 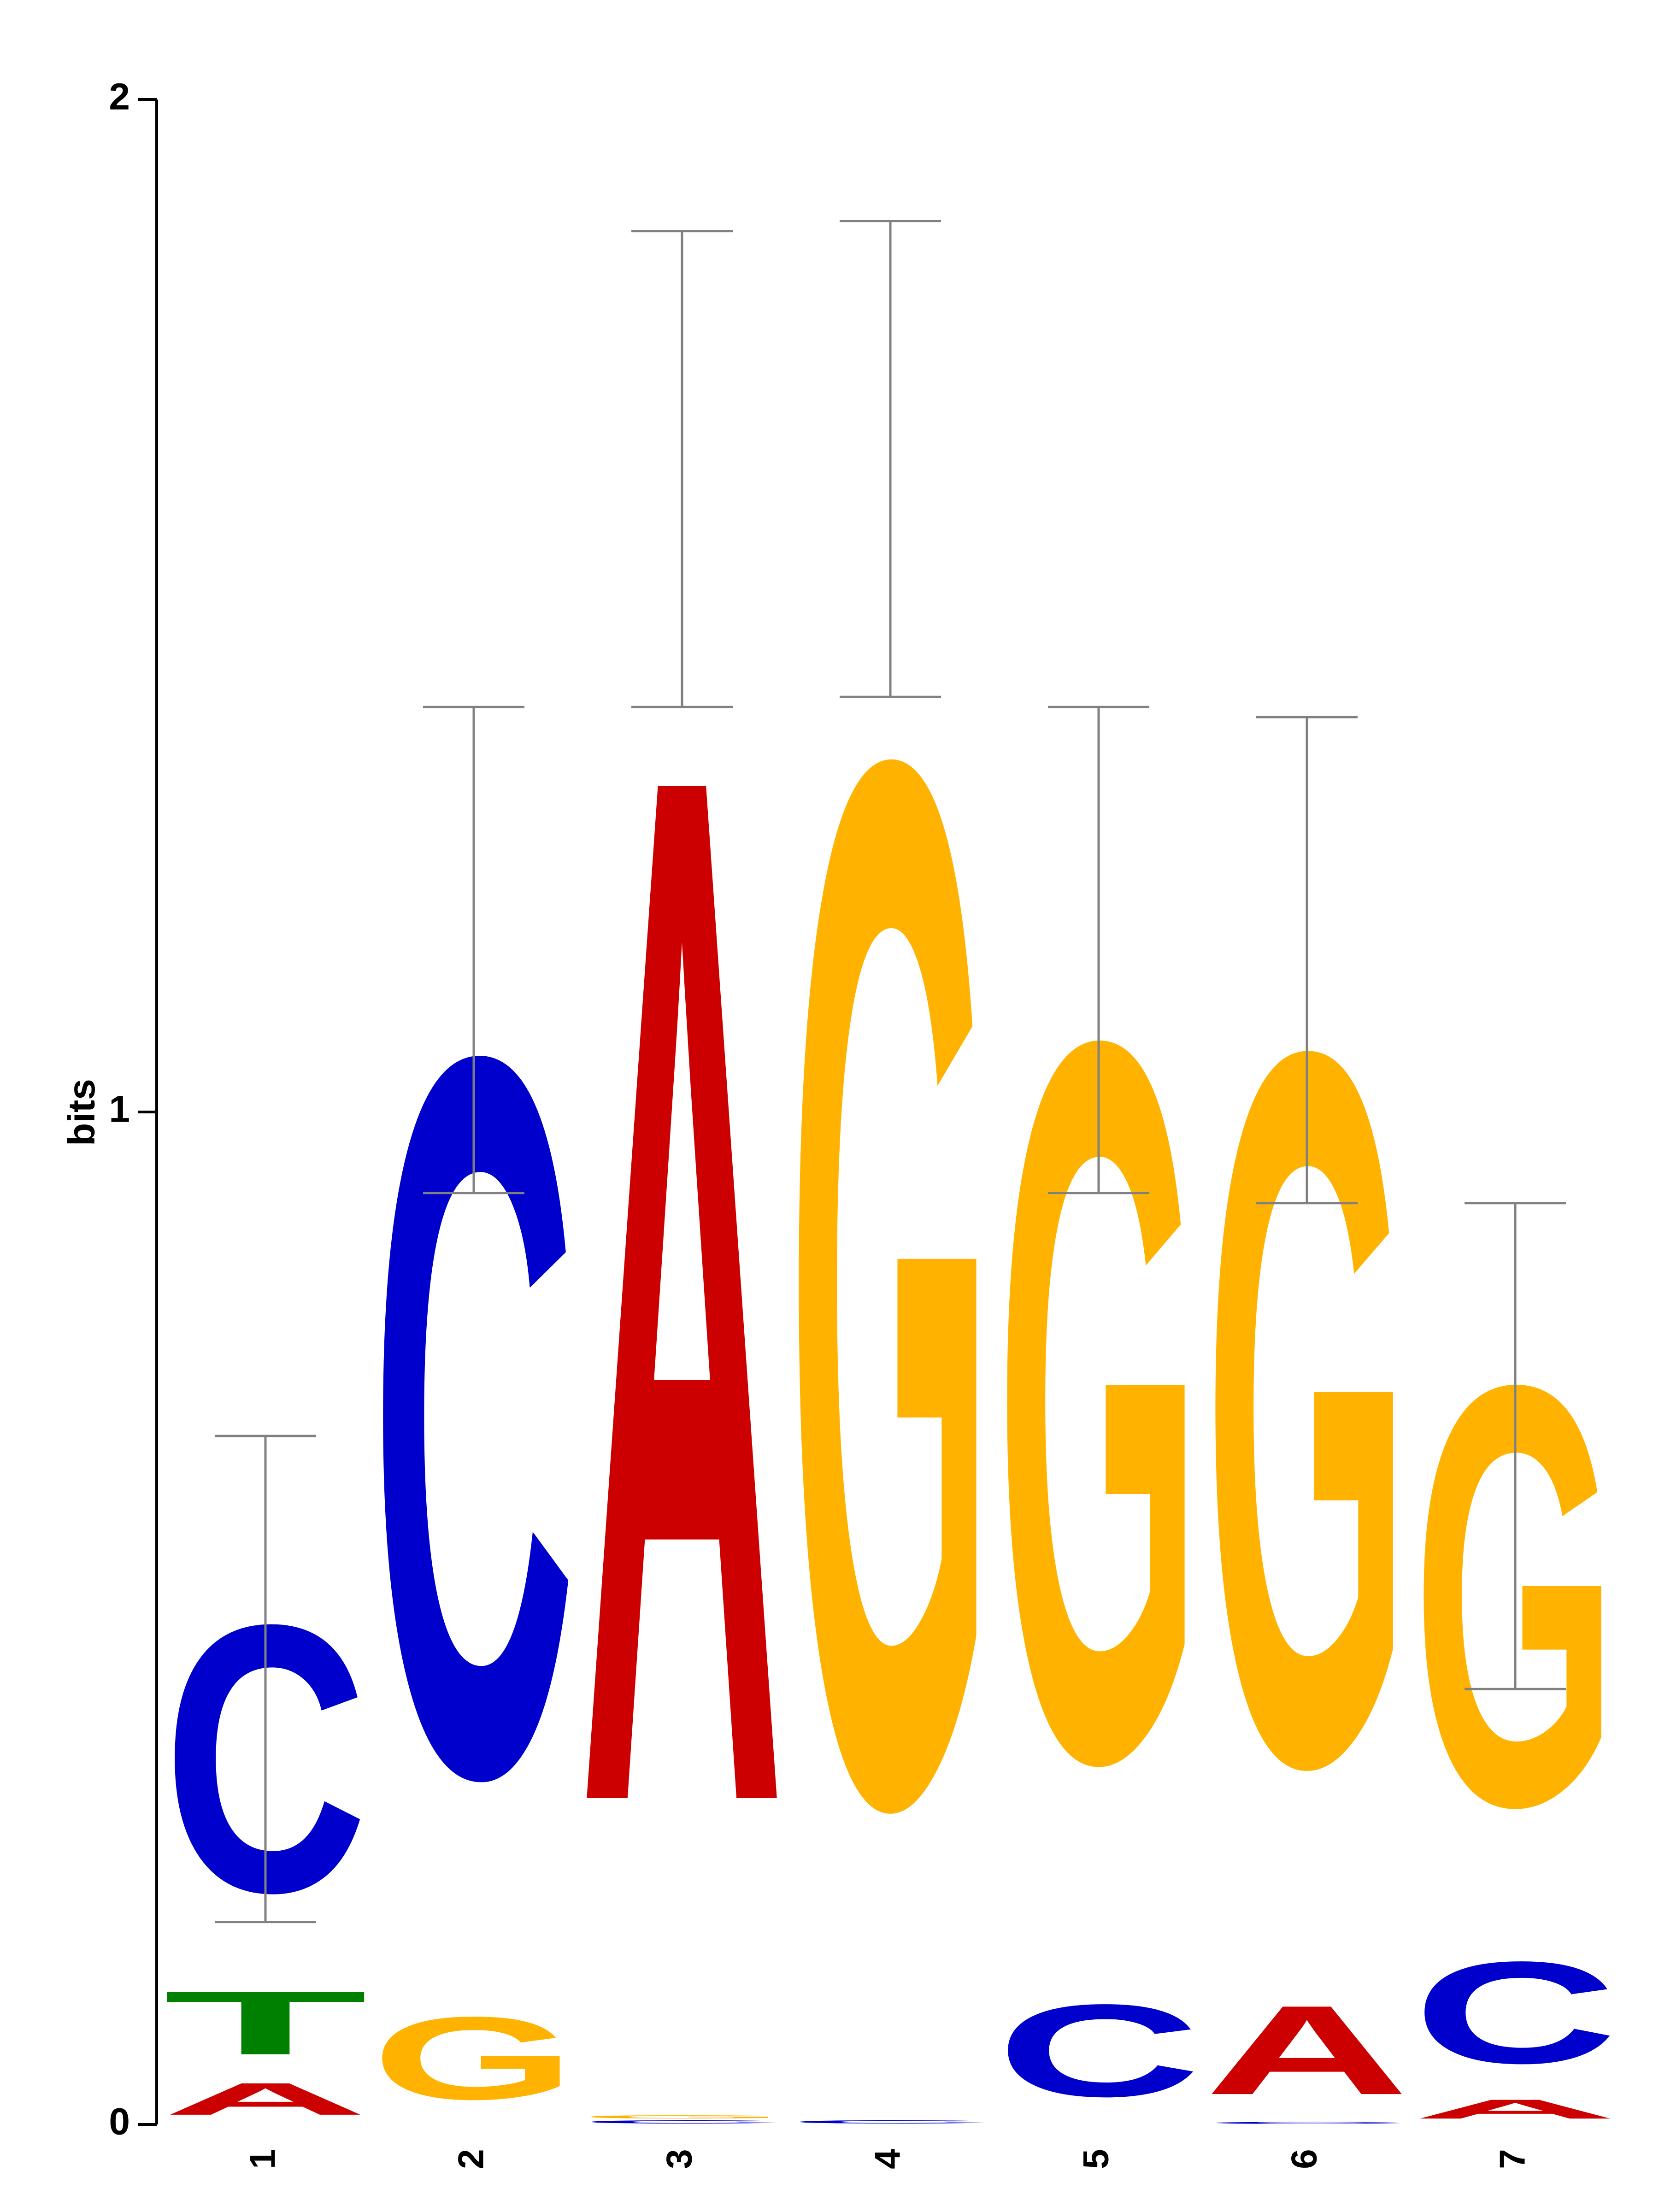 What do you see at coordinates (679, 2159) in the screenshot?
I see `x-tick-label-3: 3` at bounding box center [679, 2159].